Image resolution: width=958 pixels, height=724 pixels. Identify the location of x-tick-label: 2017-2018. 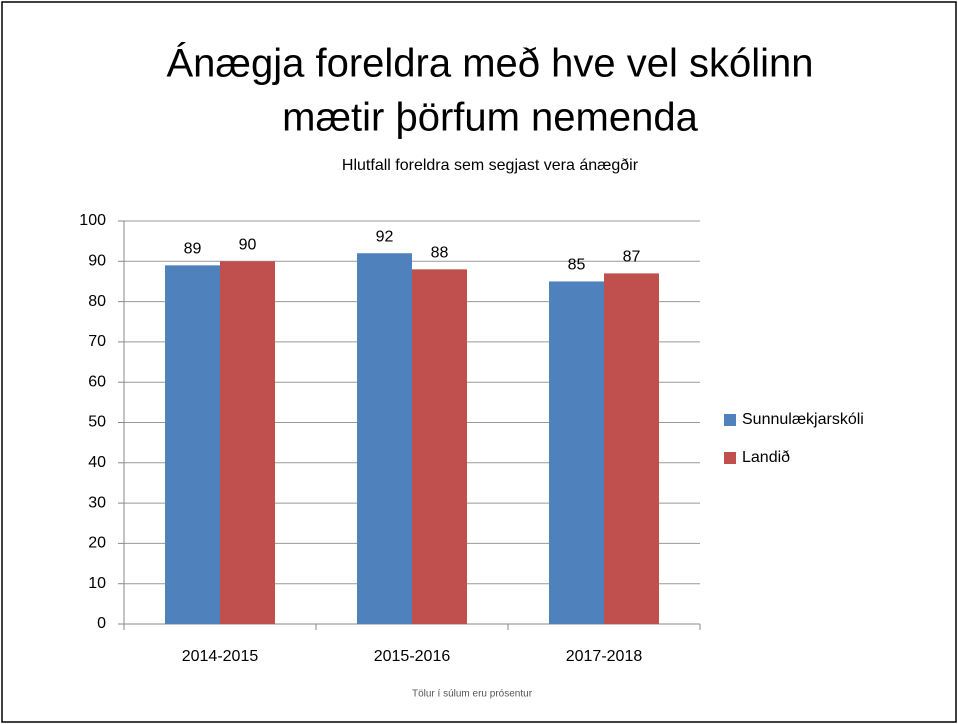
(604, 656).